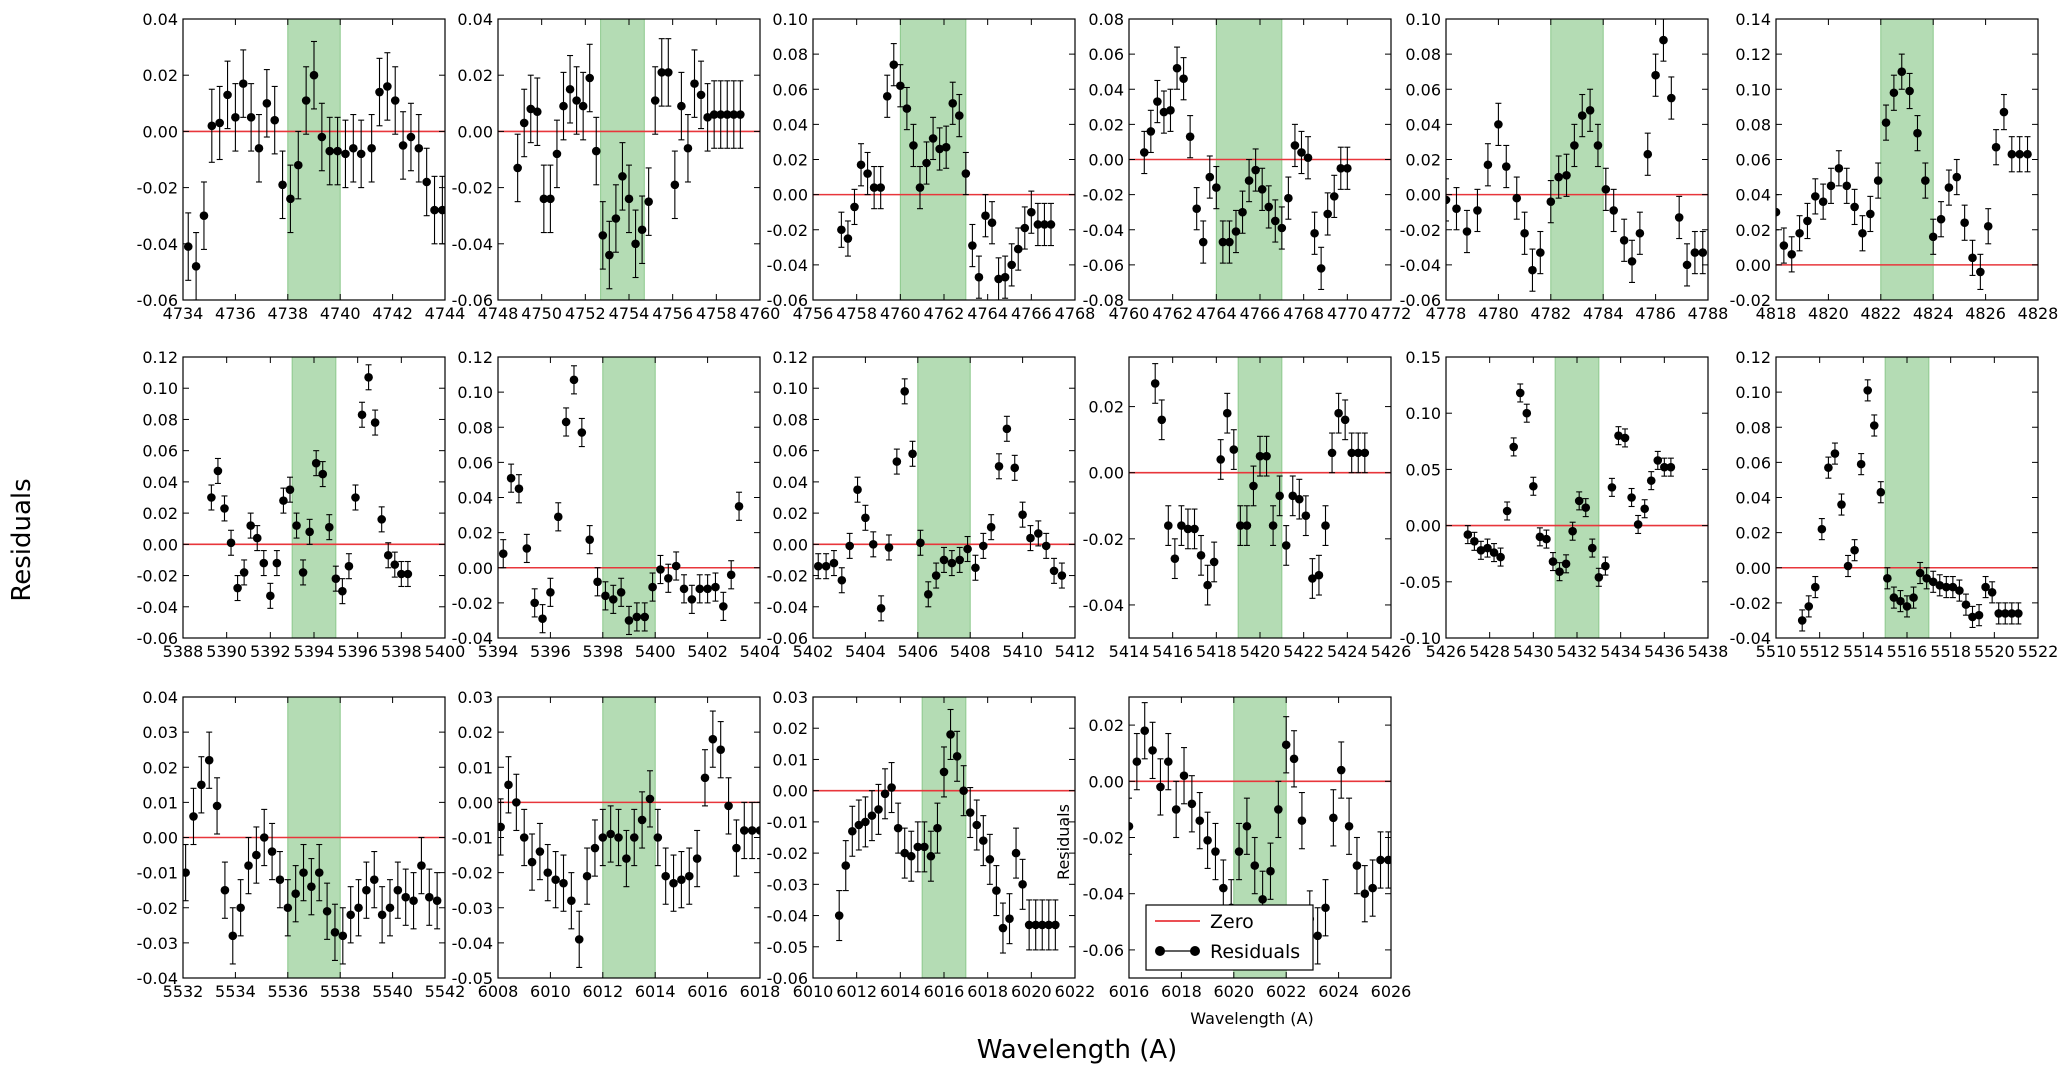  Describe the element at coordinates (1708, 313) in the screenshot. I see `x-tick-label: 4788` at that location.